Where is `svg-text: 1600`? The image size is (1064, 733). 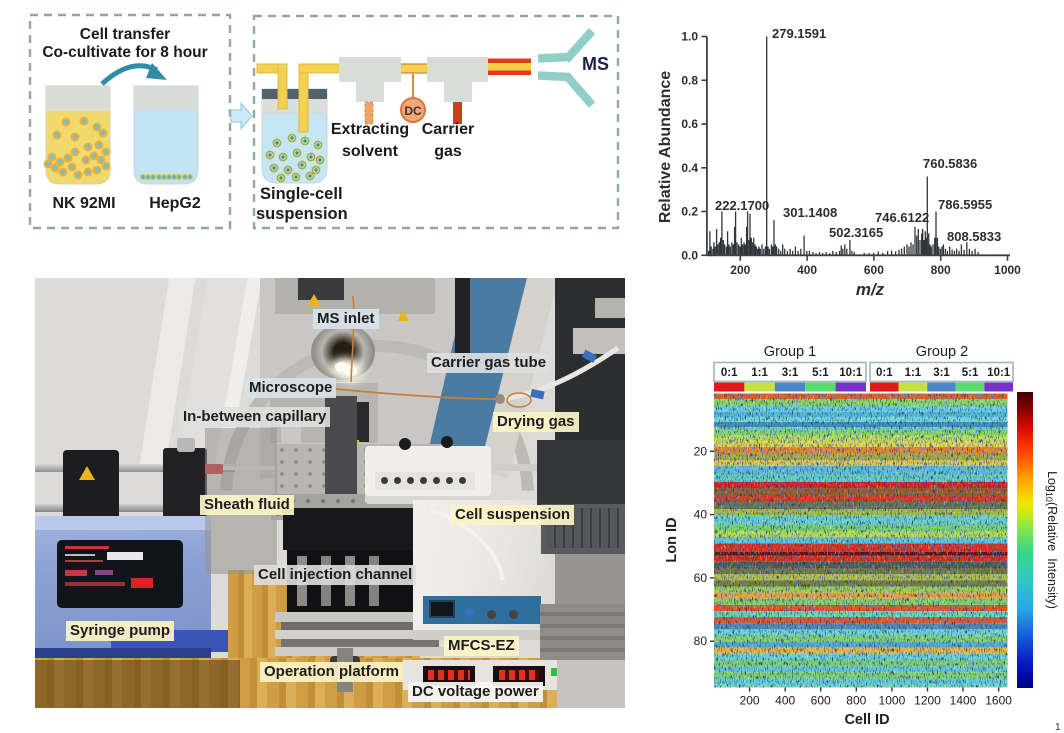 svg-text: 1600 is located at coordinates (998, 701).